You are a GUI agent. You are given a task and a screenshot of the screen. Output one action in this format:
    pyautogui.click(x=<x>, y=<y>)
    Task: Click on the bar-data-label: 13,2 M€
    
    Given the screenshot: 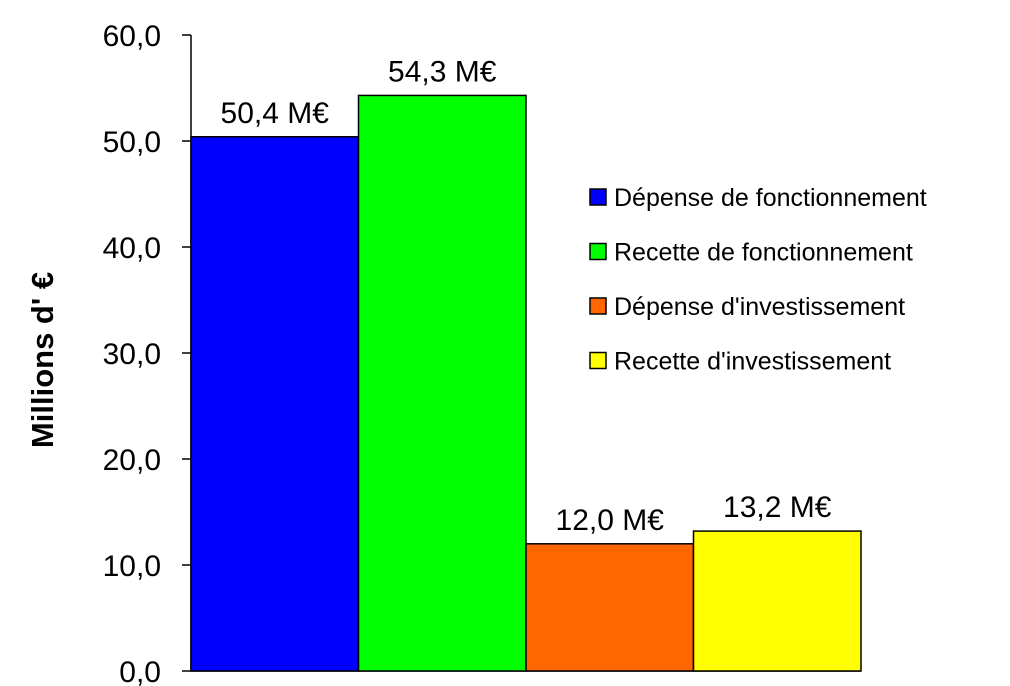 What is the action you would take?
    pyautogui.click(x=777, y=507)
    